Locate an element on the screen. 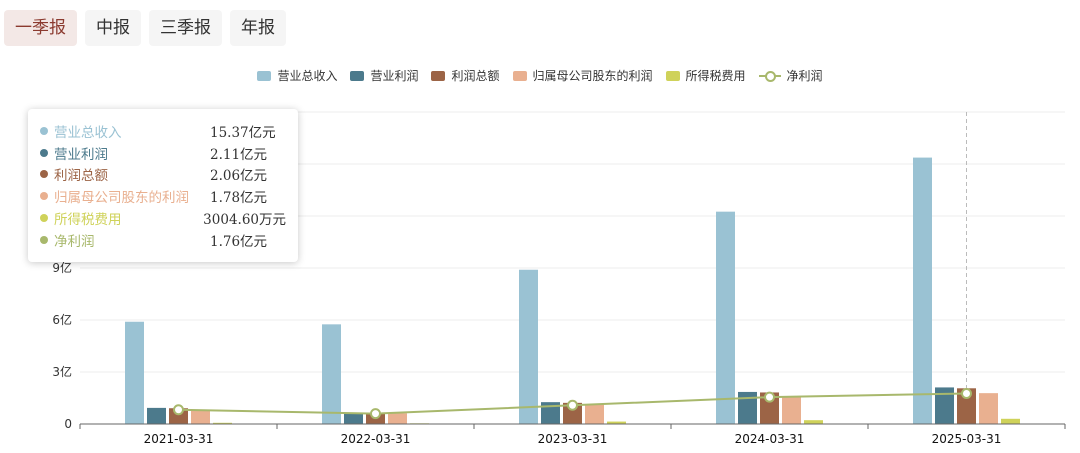 This screenshot has width=1080, height=453. tab-q3-report: 三季报 is located at coordinates (185, 28).